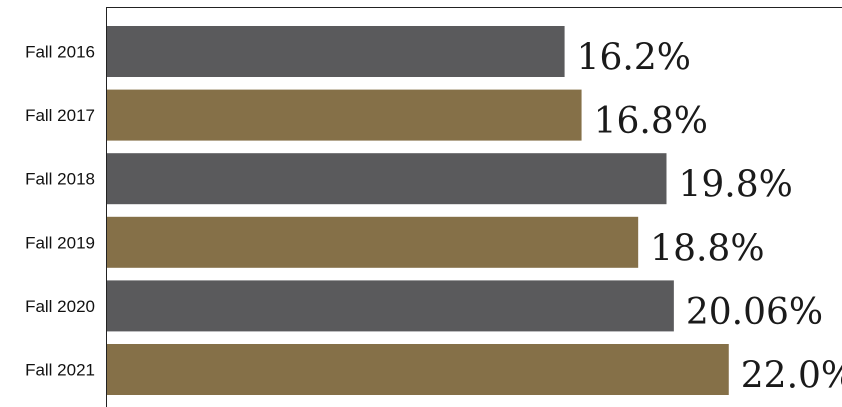 Image resolution: width=842 pixels, height=407 pixels. I want to click on category-label: Fall 2016, so click(60, 52).